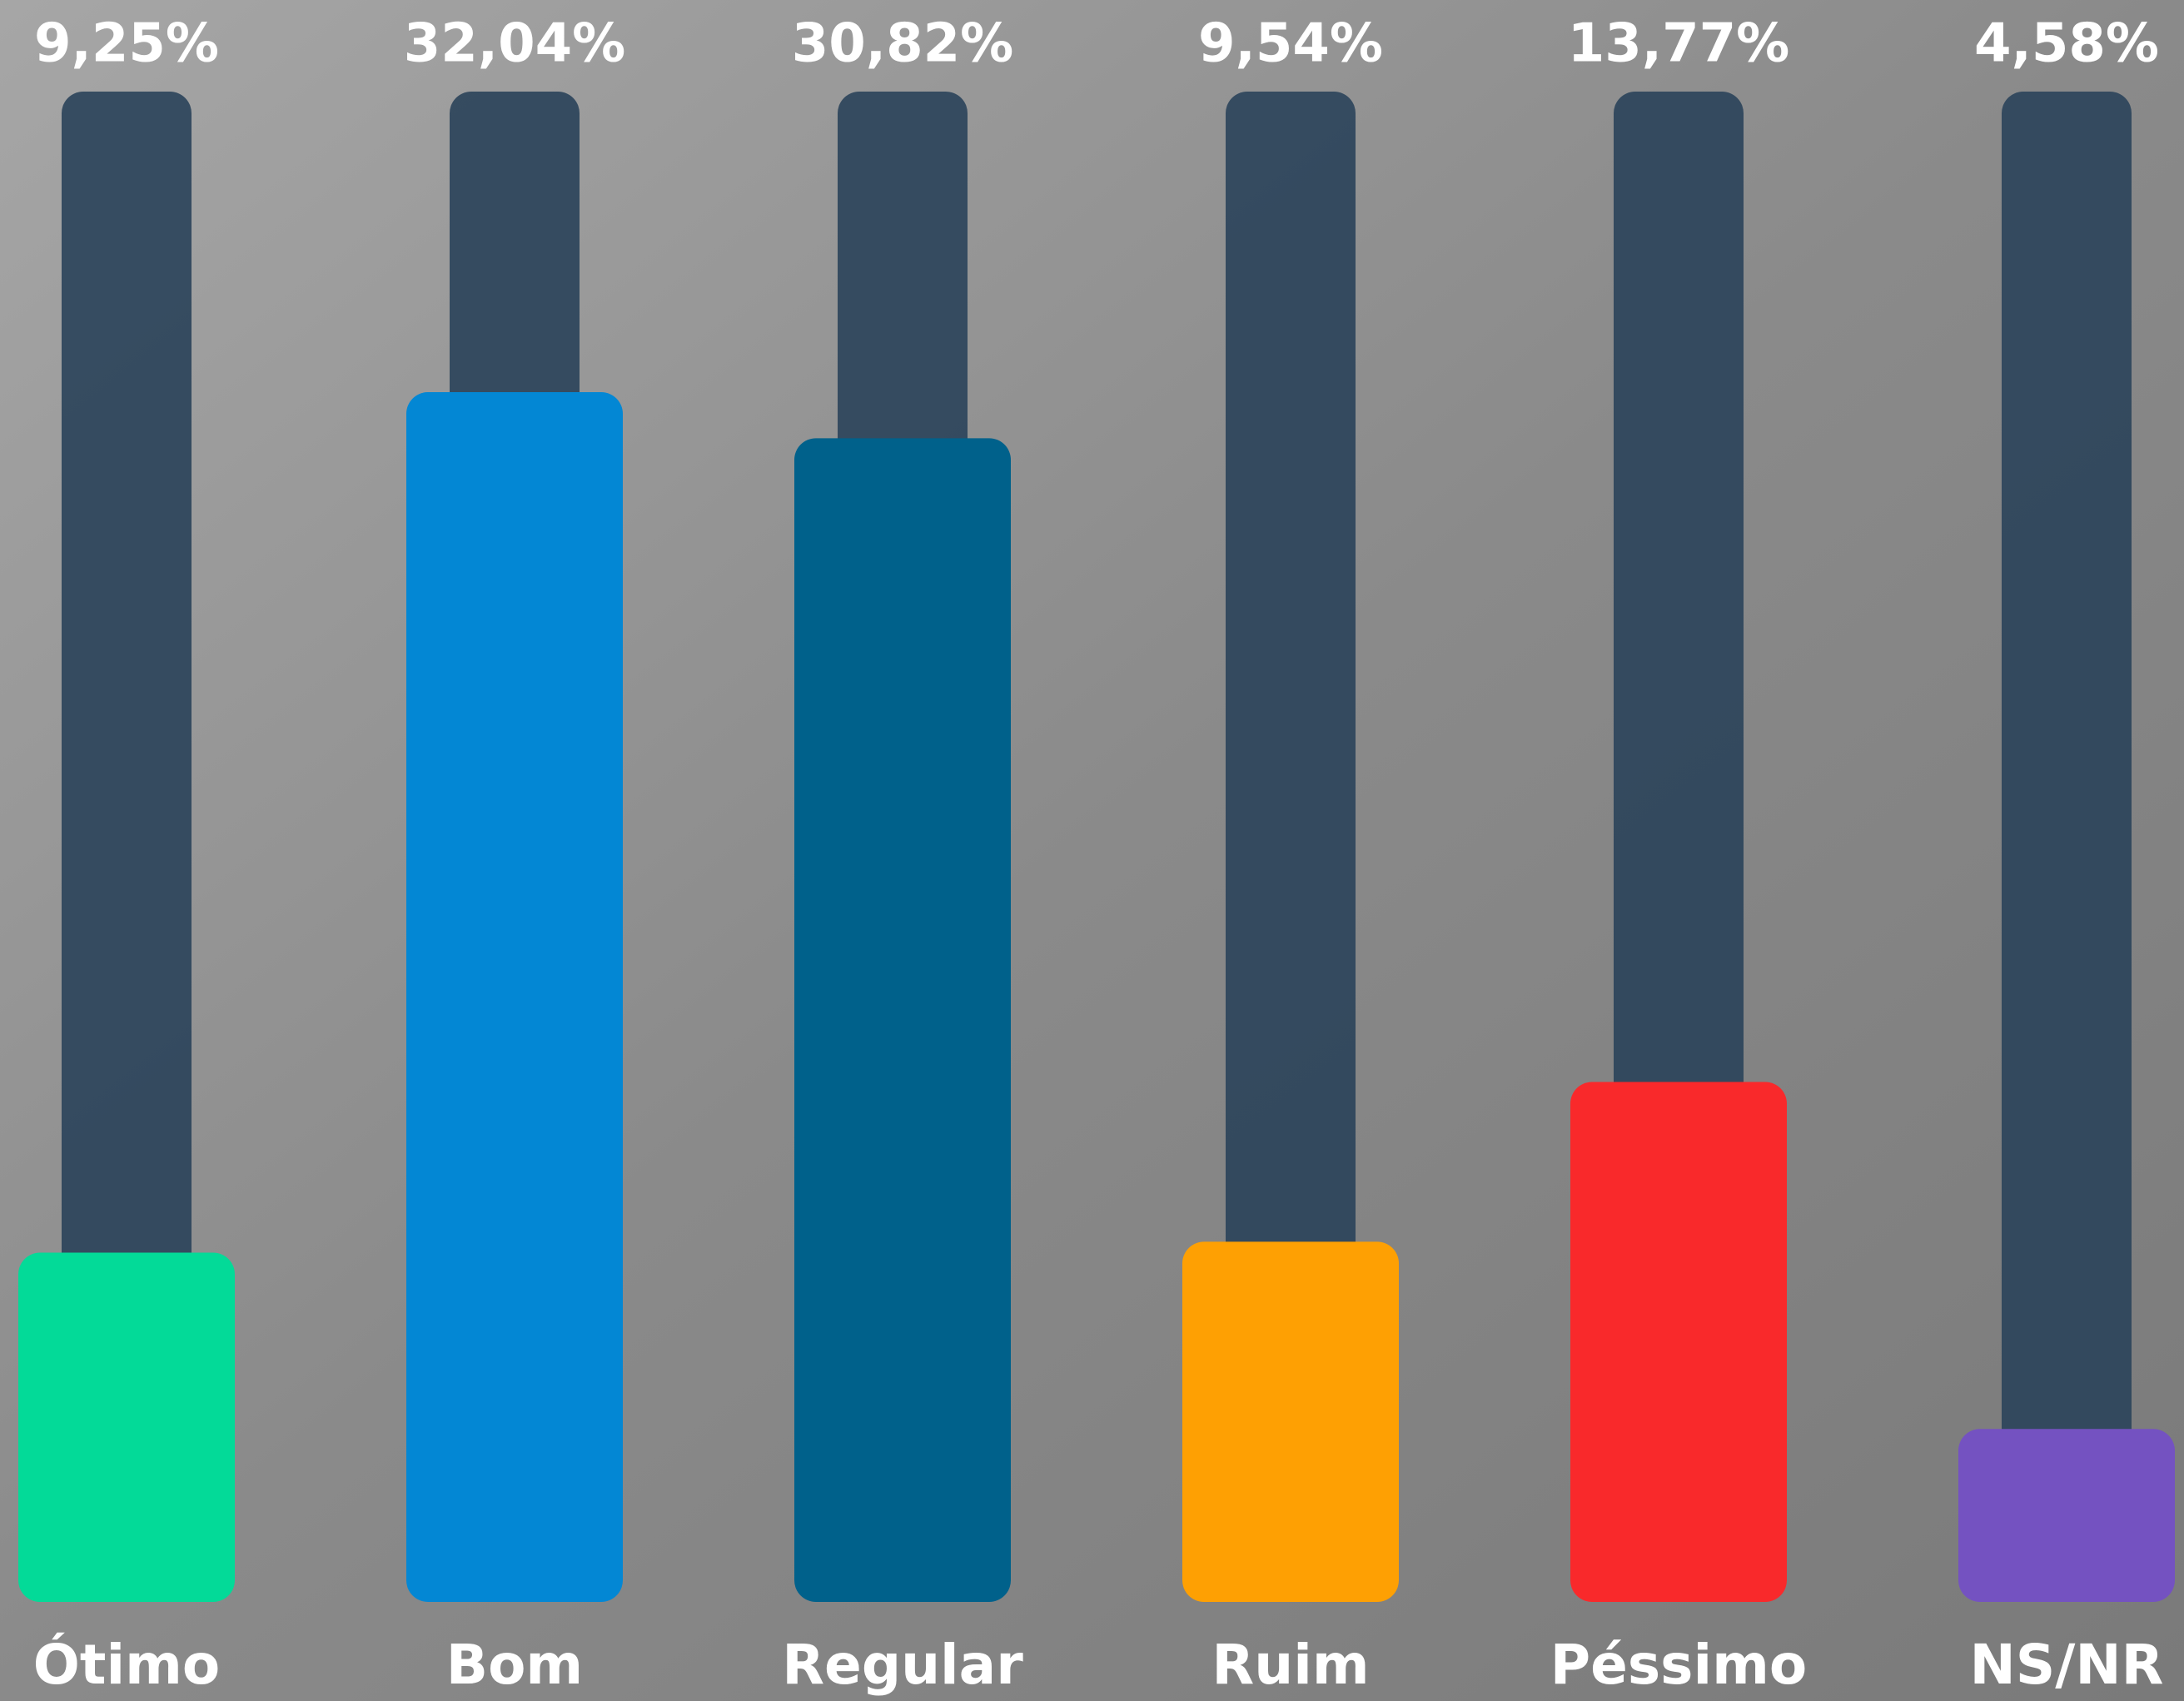  What do you see at coordinates (1290, 1665) in the screenshot?
I see `x-tick-label: Ruim` at bounding box center [1290, 1665].